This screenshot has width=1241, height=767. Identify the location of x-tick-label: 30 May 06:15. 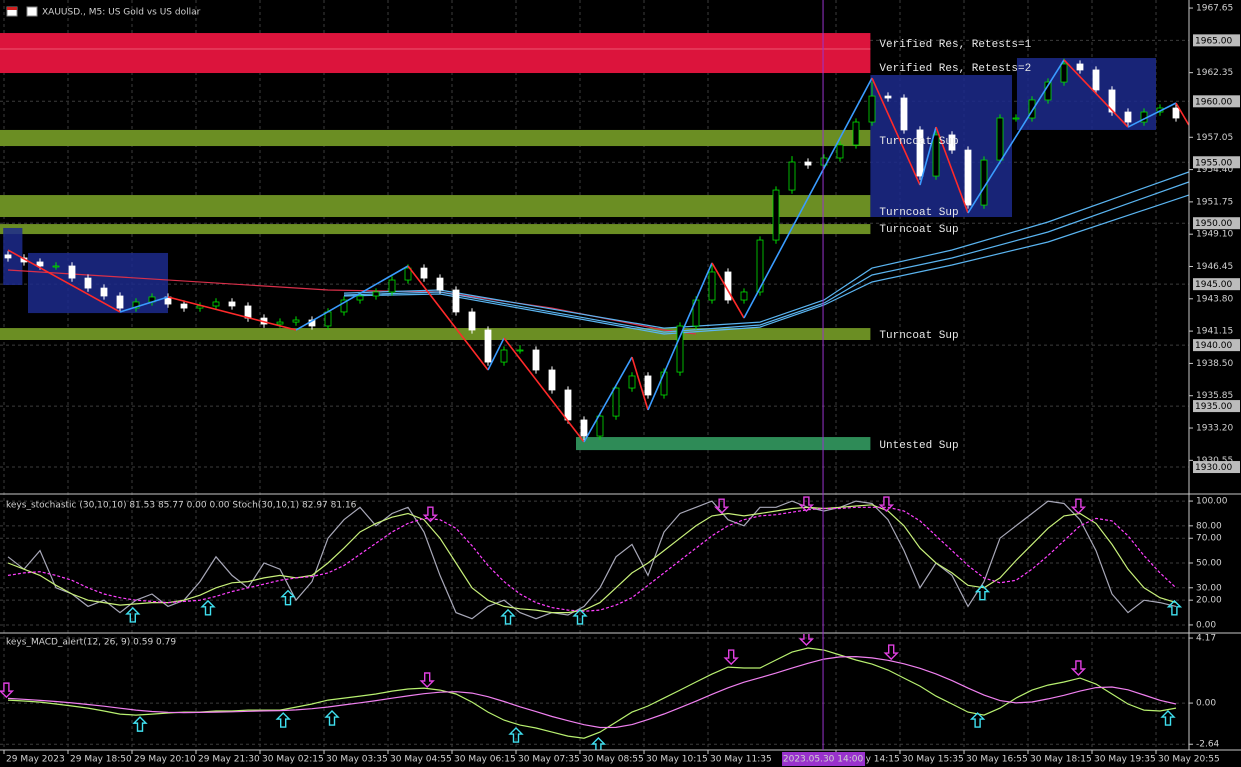
(485, 760).